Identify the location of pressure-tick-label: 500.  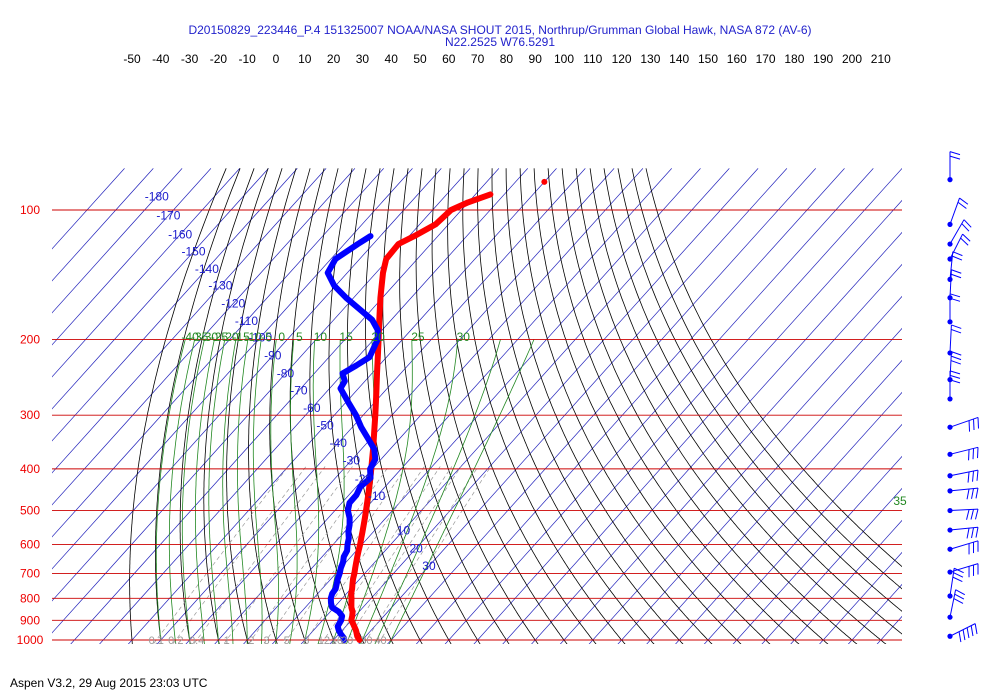
(30, 511).